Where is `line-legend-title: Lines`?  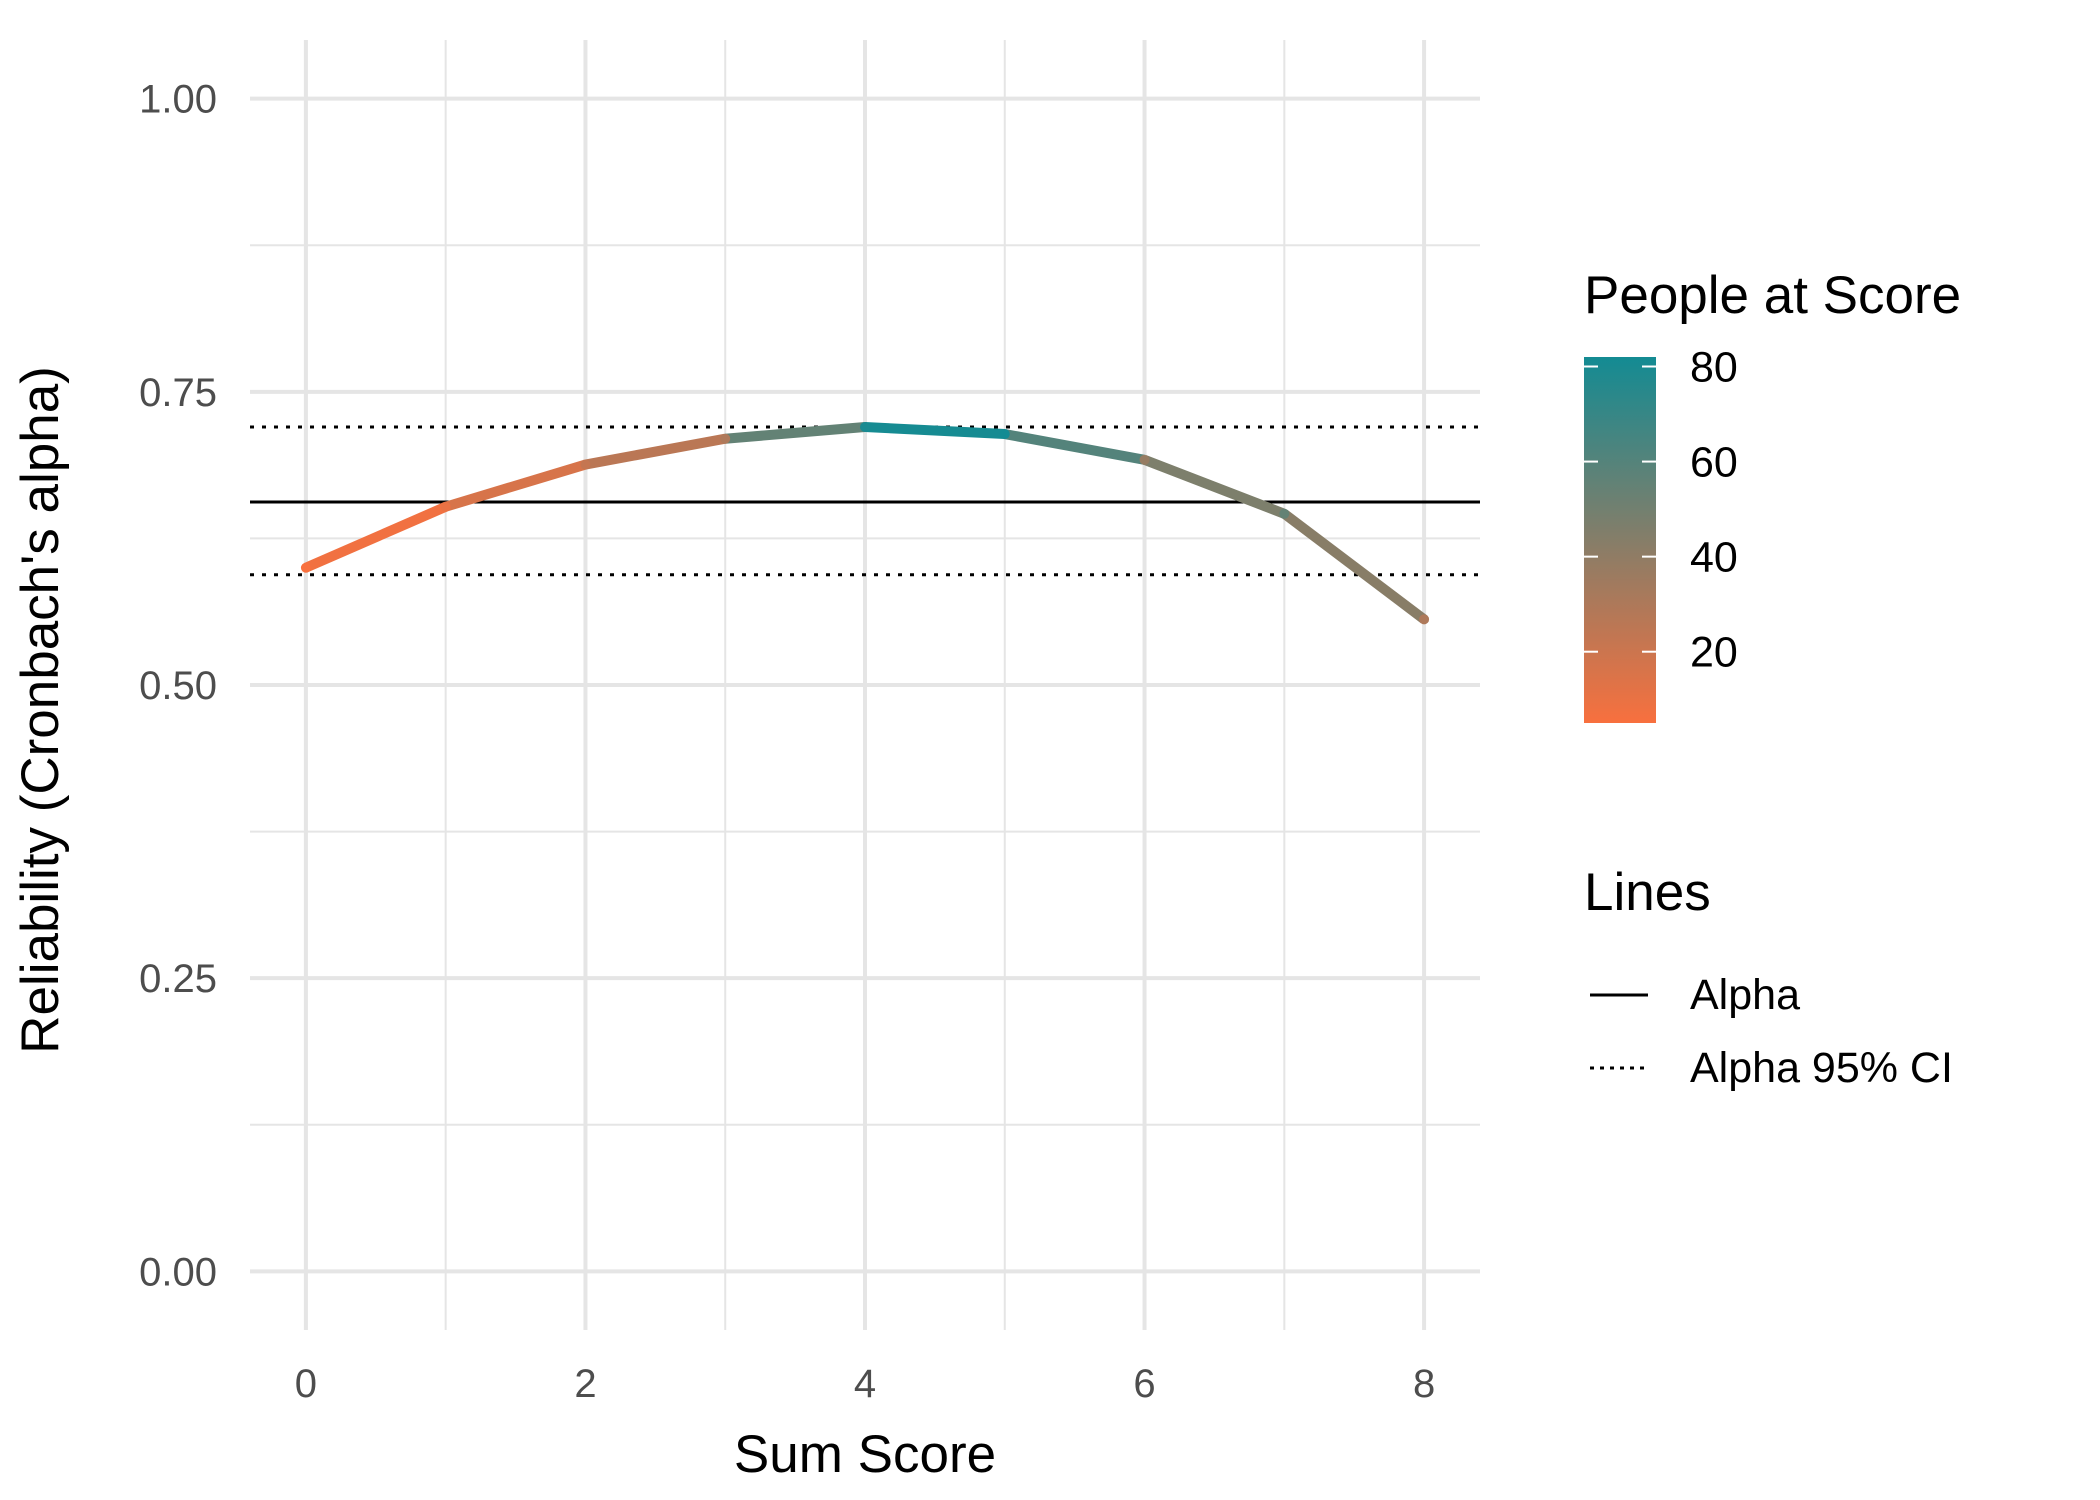
line-legend-title: Lines is located at coordinates (1647, 892).